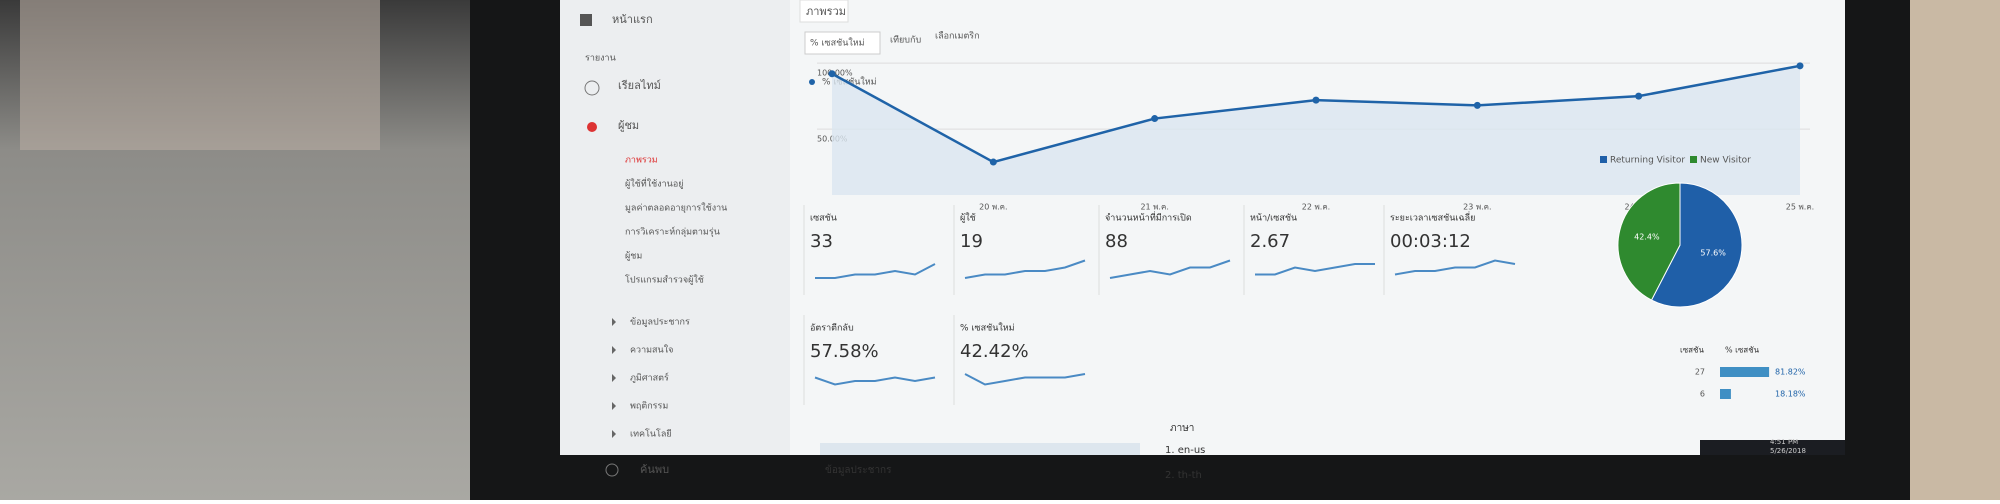 This screenshot has width=2000, height=504. I want to click on right-background, so click(1950, 250).